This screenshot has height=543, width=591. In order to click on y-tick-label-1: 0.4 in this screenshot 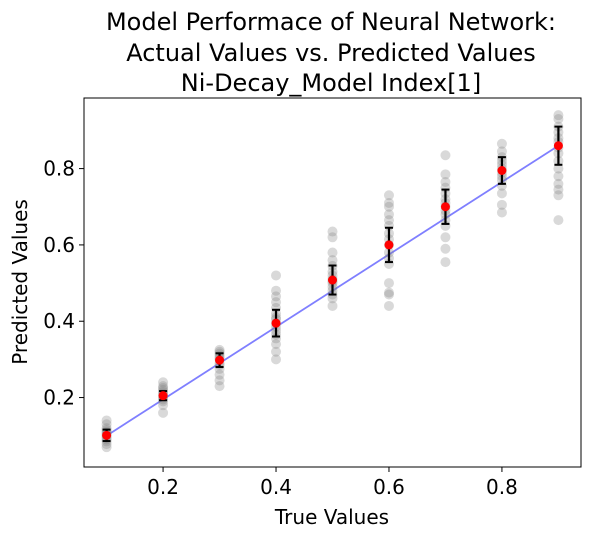, I will do `click(59, 321)`.